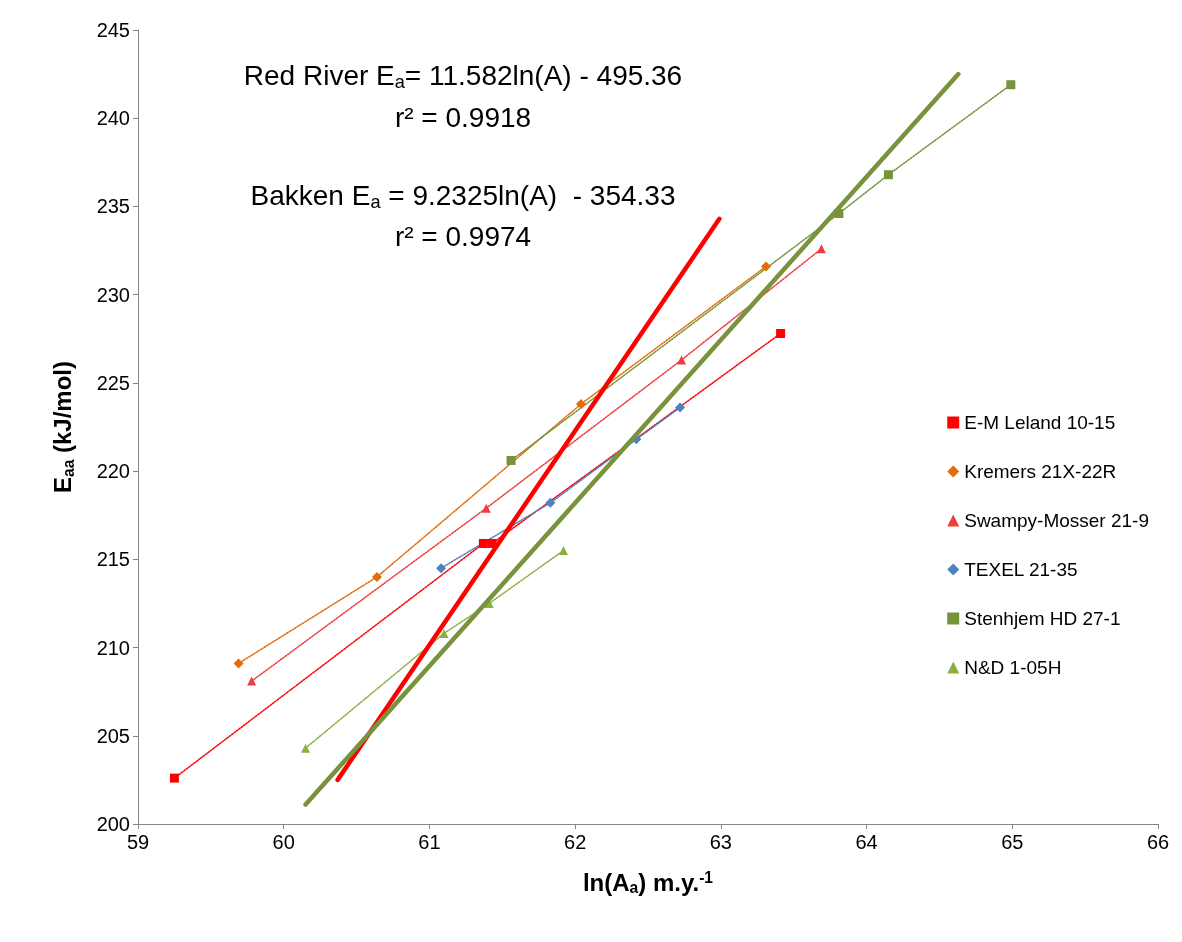 The height and width of the screenshot is (942, 1182). What do you see at coordinates (113, 382) in the screenshot?
I see `y-tick-label: 225` at bounding box center [113, 382].